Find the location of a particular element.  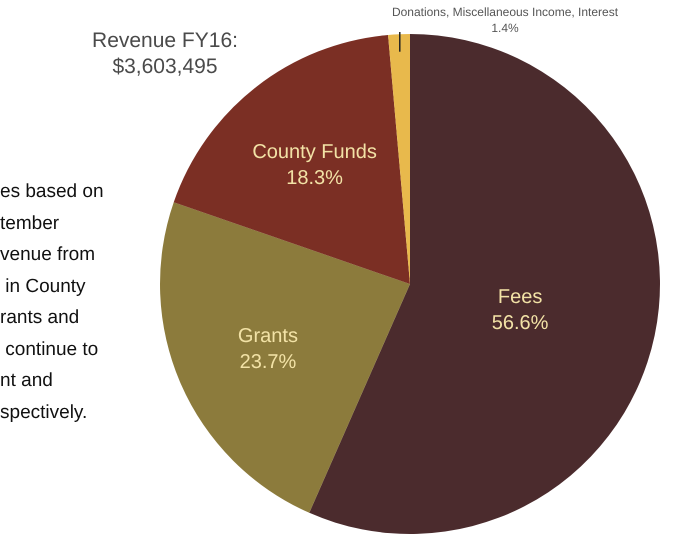

data-label: 23.7% is located at coordinates (268, 362).